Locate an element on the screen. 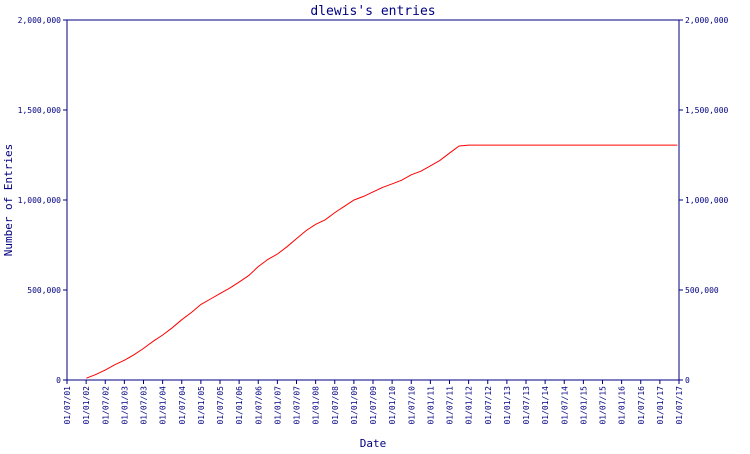  x-tick-label: 01/07/13 is located at coordinates (526, 405).